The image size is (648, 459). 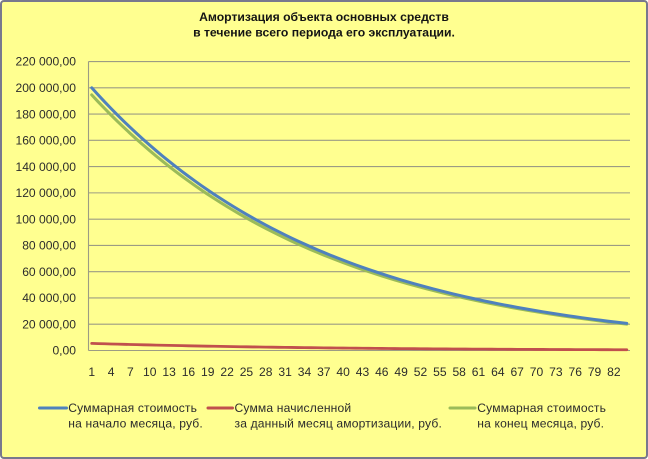 I want to click on svg-text: 140 000,00, so click(x=45, y=167).